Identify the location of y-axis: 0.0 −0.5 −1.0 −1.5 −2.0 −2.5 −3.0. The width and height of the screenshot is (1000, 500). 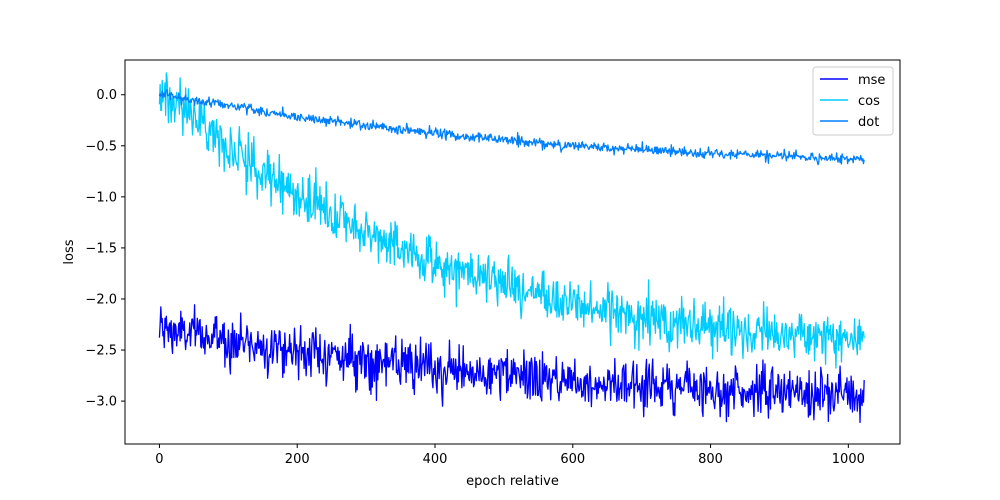
(105, 249).